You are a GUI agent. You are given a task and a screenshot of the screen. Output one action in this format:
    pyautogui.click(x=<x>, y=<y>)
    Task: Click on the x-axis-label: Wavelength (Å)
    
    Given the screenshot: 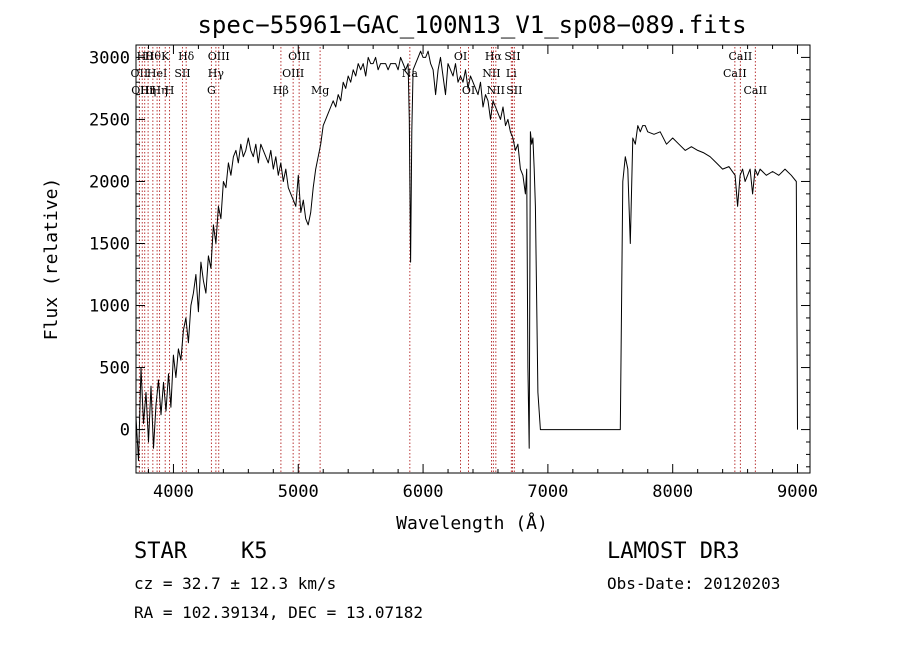 What is the action you would take?
    pyautogui.click(x=472, y=523)
    